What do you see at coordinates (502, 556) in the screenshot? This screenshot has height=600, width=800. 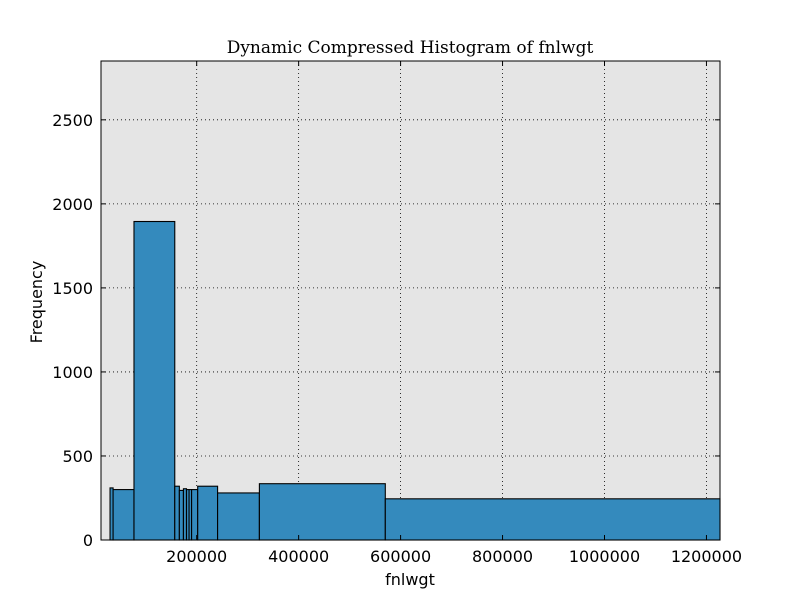 I see `x-tick-label: 800000` at bounding box center [502, 556].